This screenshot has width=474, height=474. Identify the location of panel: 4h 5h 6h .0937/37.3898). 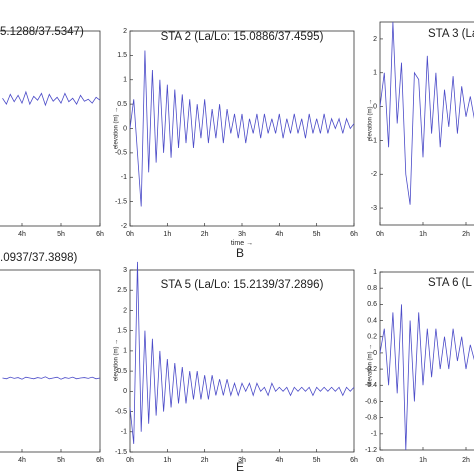
(52, 358).